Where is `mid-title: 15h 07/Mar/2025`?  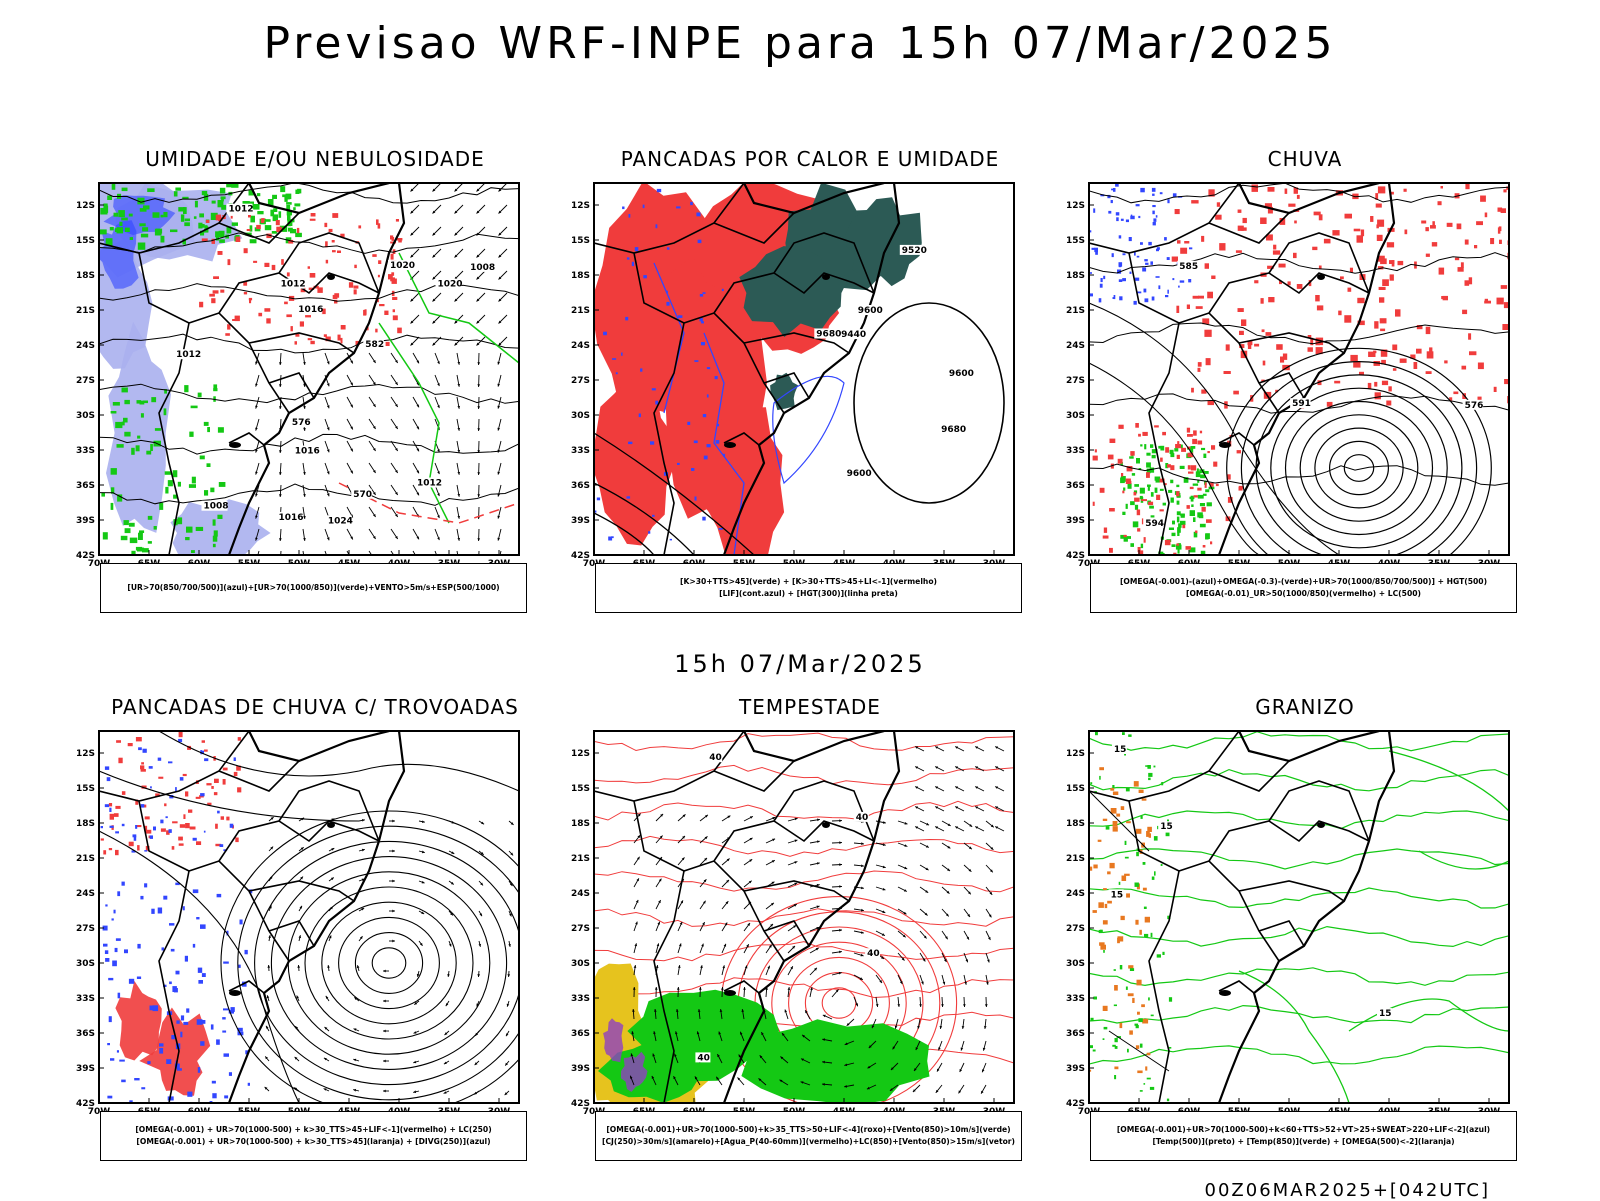
mid-title: 15h 07/Mar/2025 is located at coordinates (800, 664).